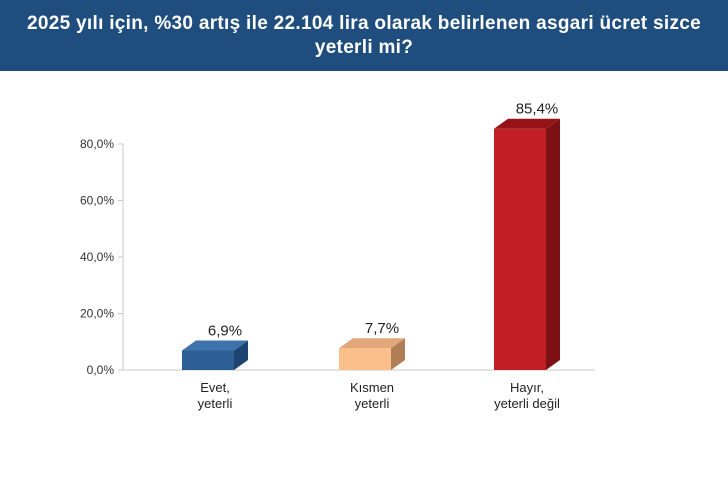  Describe the element at coordinates (97, 144) in the screenshot. I see `y-tick-label: 80,0%` at that location.